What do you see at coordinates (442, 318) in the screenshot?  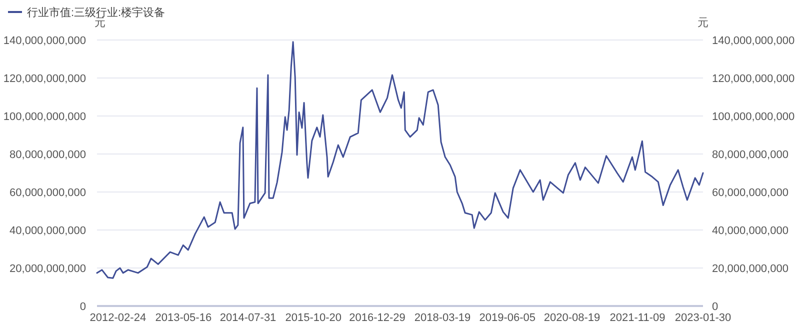 I see `x-tick-label: 2018-03-19` at bounding box center [442, 318].